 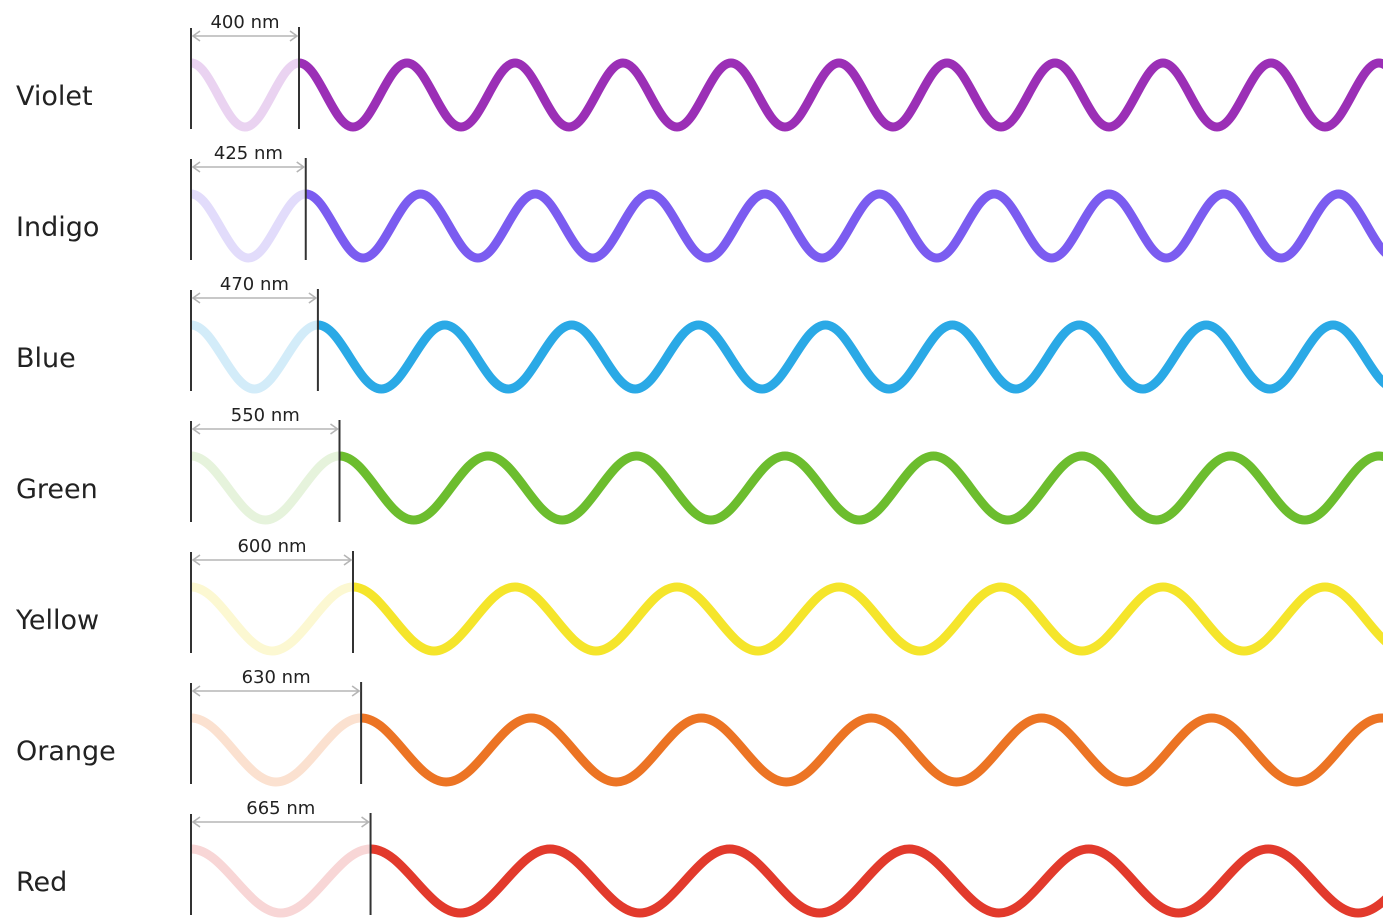 I want to click on wave-green, so click(x=861, y=488).